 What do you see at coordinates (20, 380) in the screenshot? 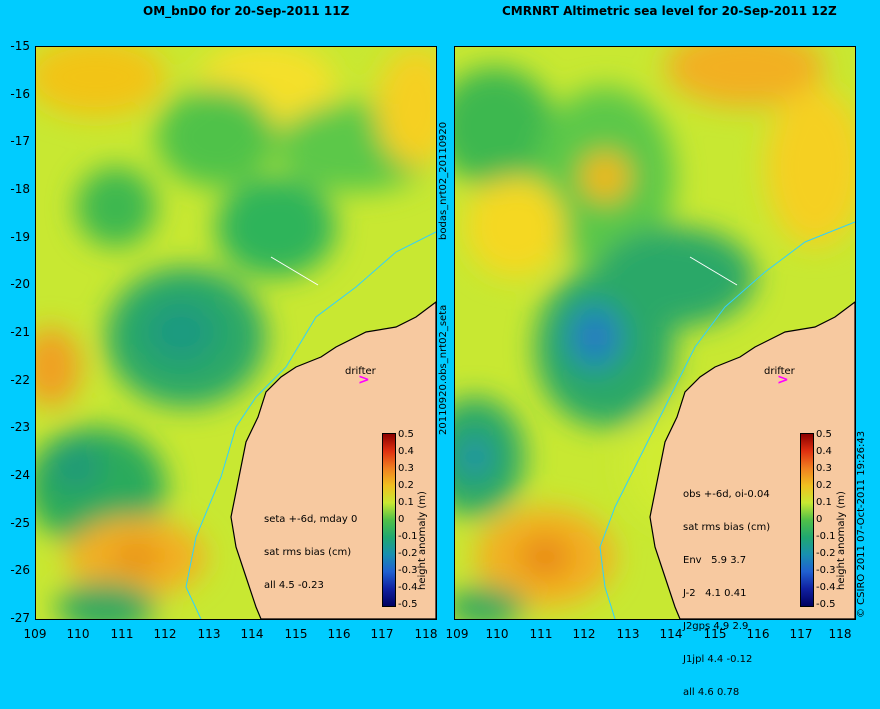
I see `y-tick: -22` at bounding box center [20, 380].